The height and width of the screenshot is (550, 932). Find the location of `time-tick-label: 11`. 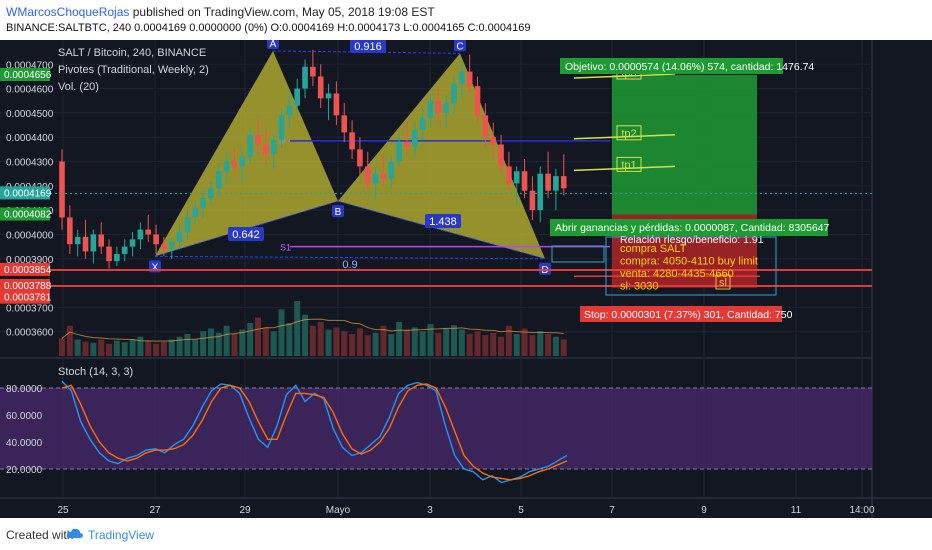

time-tick-label: 11 is located at coordinates (796, 510).